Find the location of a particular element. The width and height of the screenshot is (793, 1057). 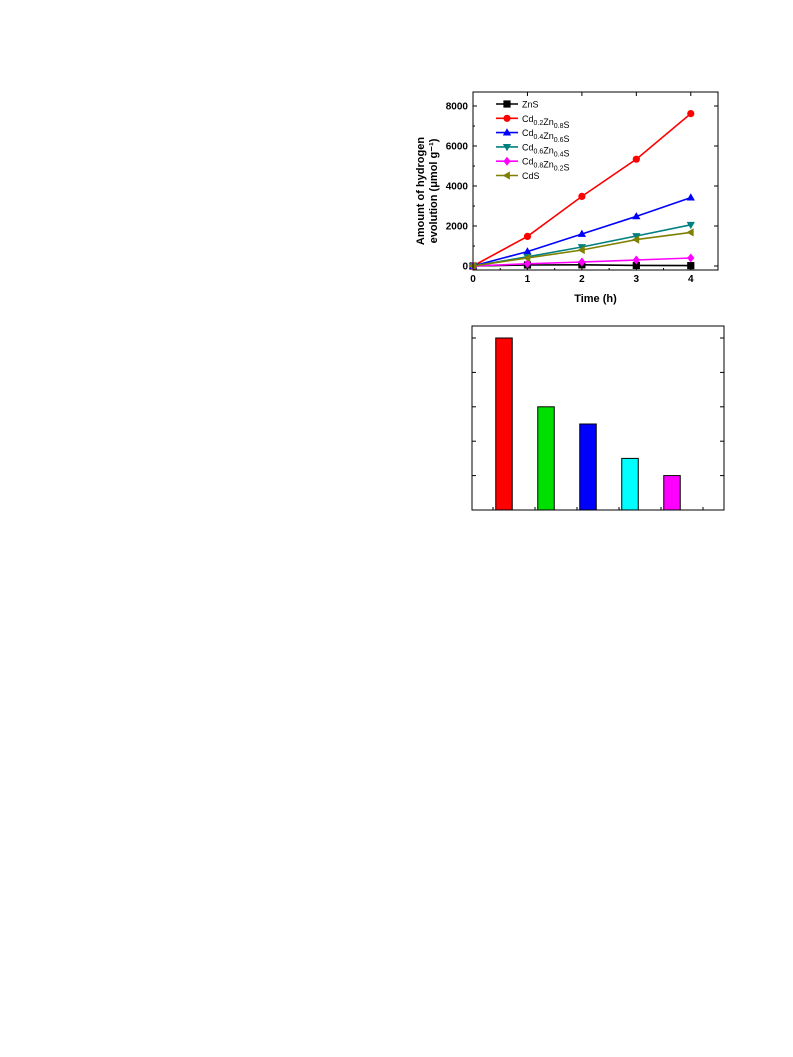

x-tick-label: 1 is located at coordinates (528, 279).